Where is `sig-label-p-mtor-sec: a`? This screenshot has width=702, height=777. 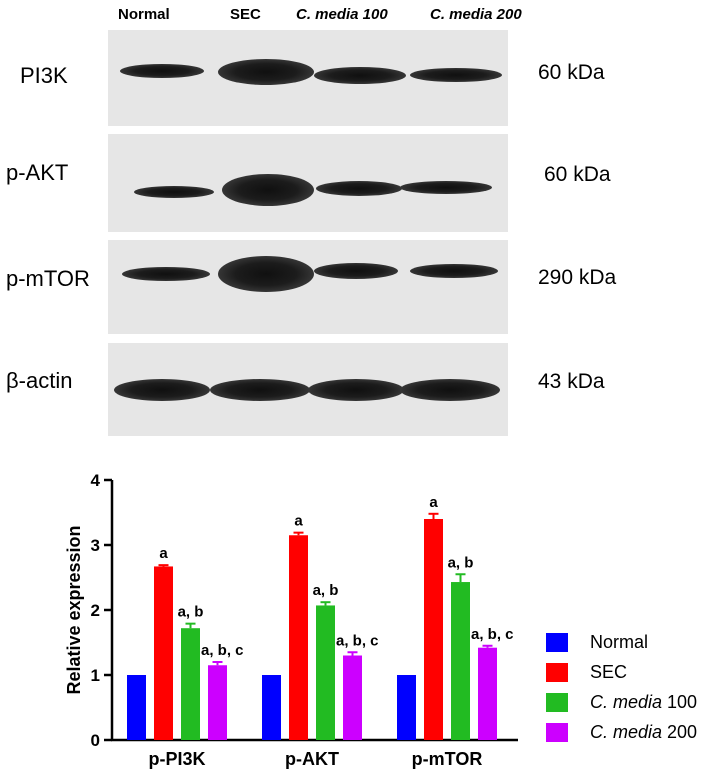 sig-label-p-mtor-sec: a is located at coordinates (433, 502).